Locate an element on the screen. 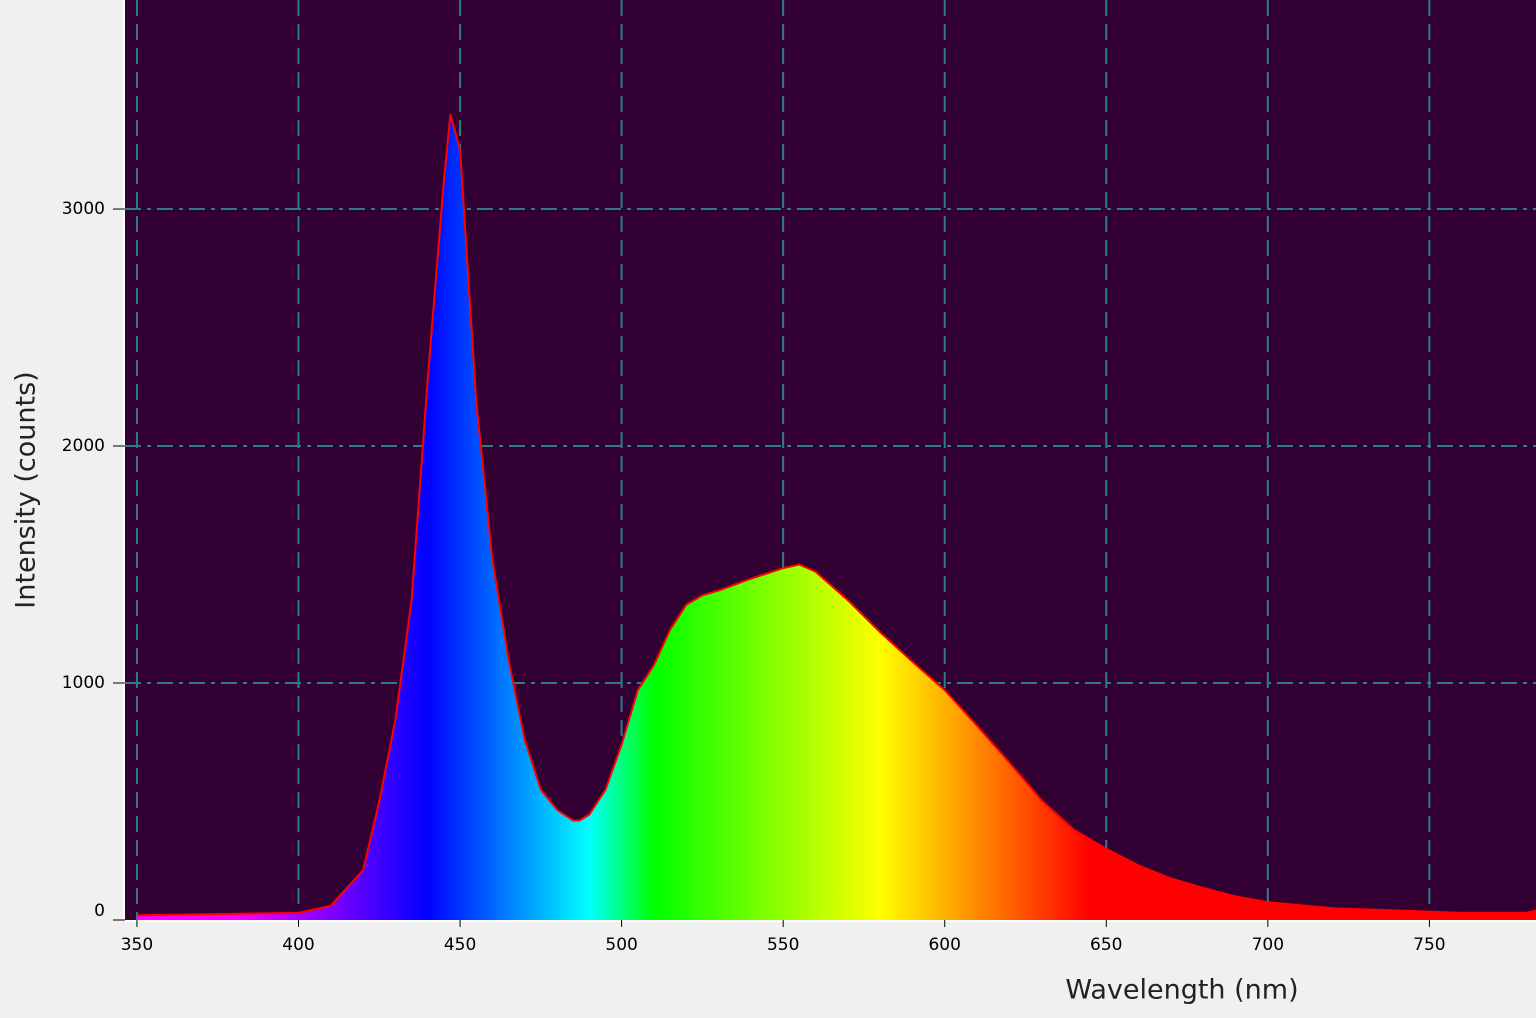 The height and width of the screenshot is (1018, 1536). y-tick-label: 3000 is located at coordinates (83, 209).